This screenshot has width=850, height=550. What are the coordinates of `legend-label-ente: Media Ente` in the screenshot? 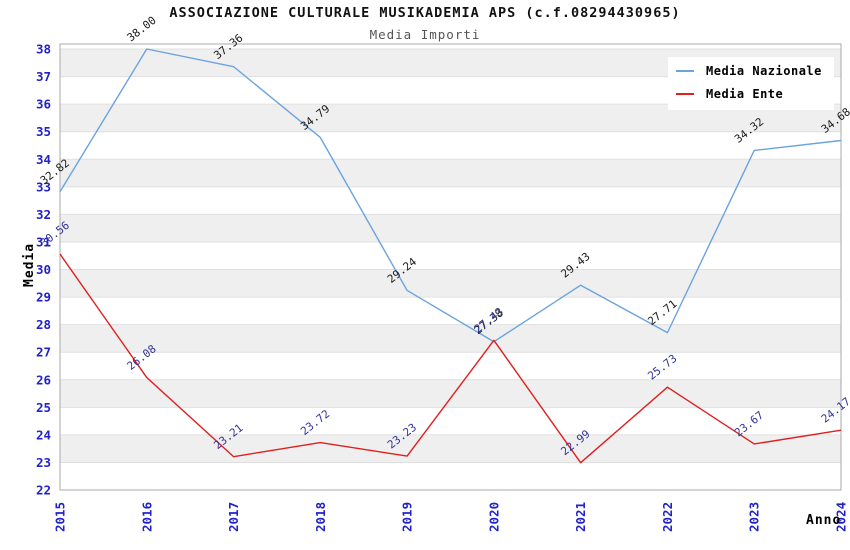 It's located at (745, 94).